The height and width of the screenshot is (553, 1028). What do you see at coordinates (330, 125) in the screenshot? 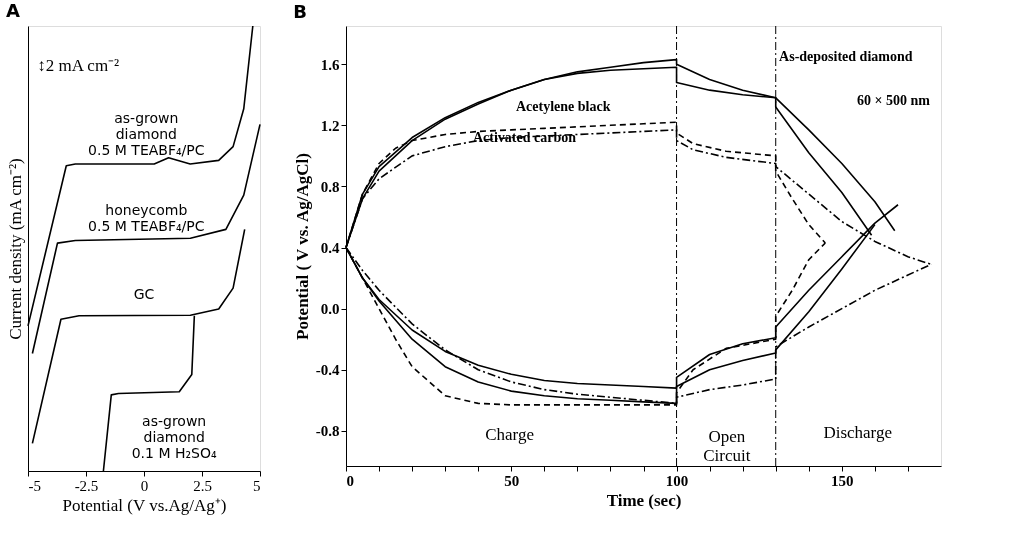
I see `y-tick-label: 1.2` at bounding box center [330, 125].